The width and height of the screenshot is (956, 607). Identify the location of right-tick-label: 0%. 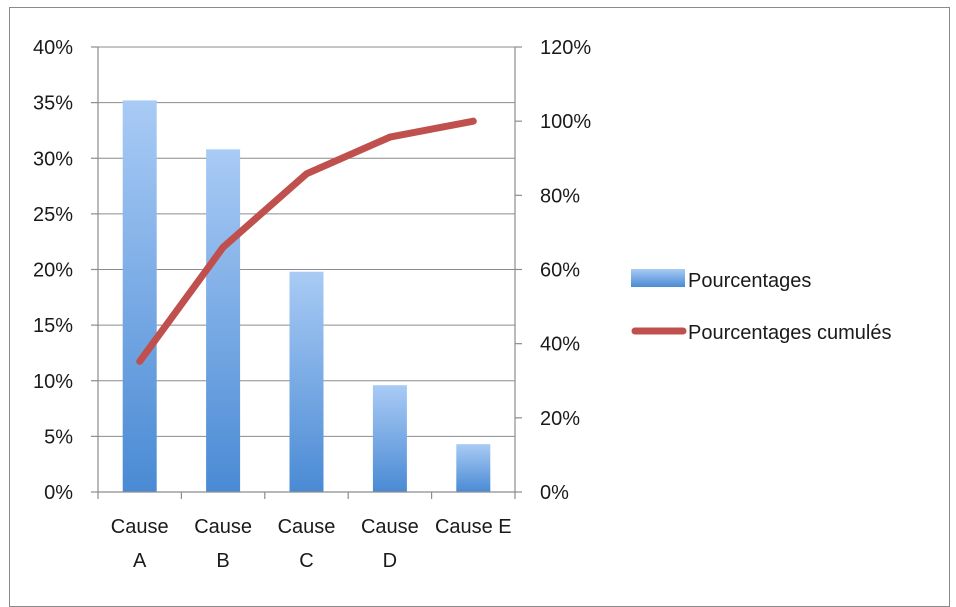
(554, 493).